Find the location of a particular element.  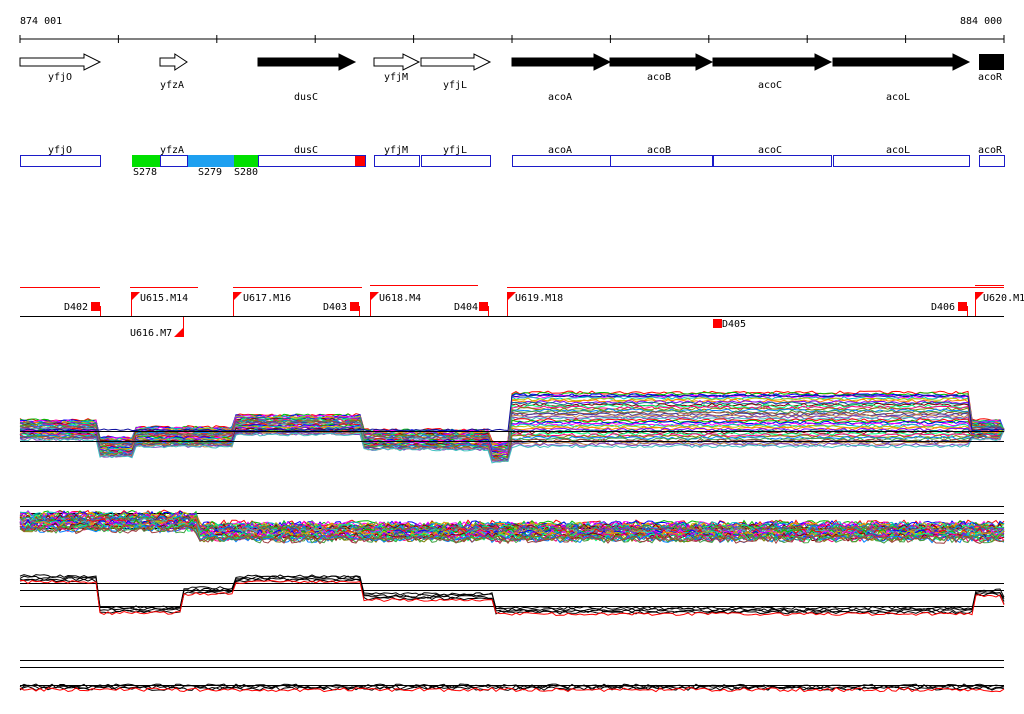

gene-label-acoA: acoA is located at coordinates (560, 97).